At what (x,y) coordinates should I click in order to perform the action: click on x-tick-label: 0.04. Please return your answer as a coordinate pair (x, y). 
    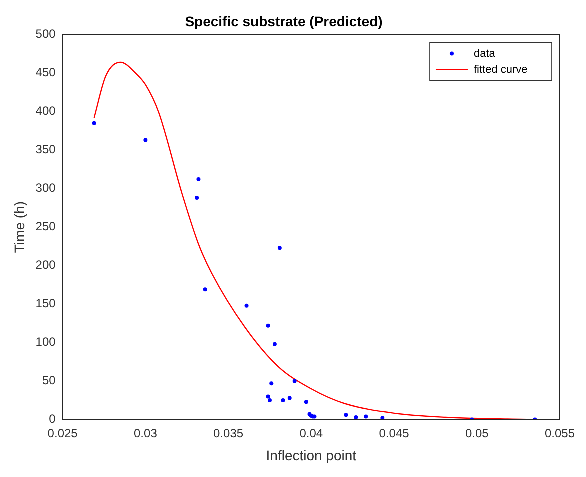
    Looking at the image, I should click on (312, 433).